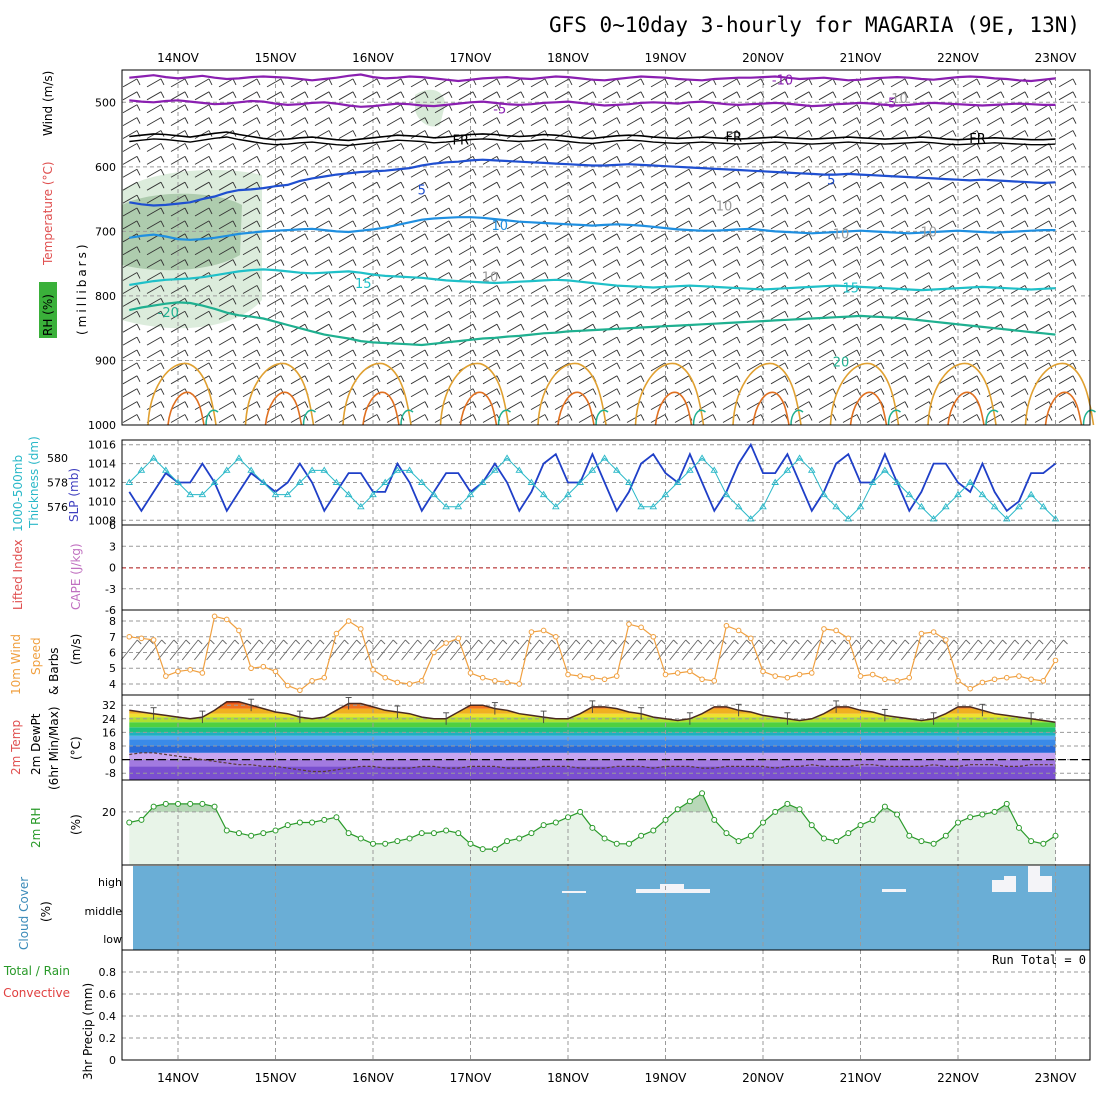 The width and height of the screenshot is (1100, 1100). Describe the element at coordinates (54, 671) in the screenshot. I see `wind10m-label-c: & Barbs` at that location.